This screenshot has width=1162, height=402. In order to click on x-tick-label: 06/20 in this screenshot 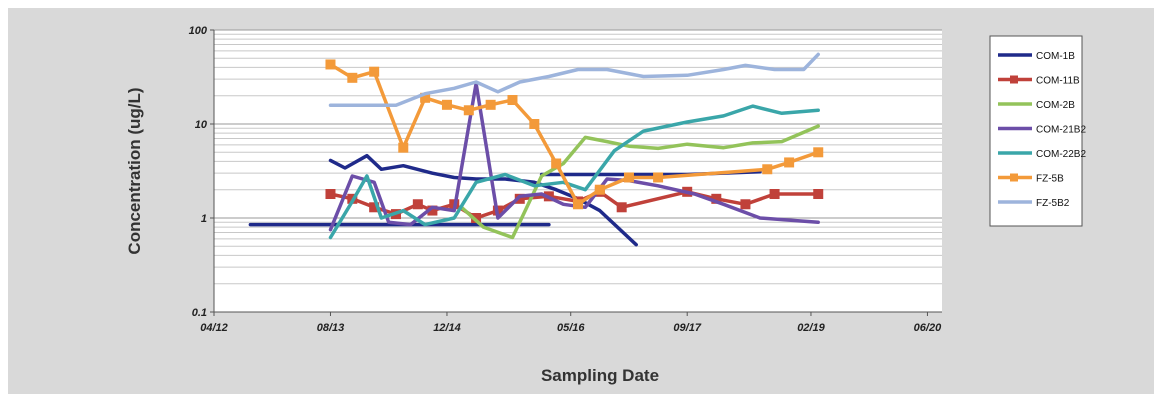, I will do `click(928, 328)`.